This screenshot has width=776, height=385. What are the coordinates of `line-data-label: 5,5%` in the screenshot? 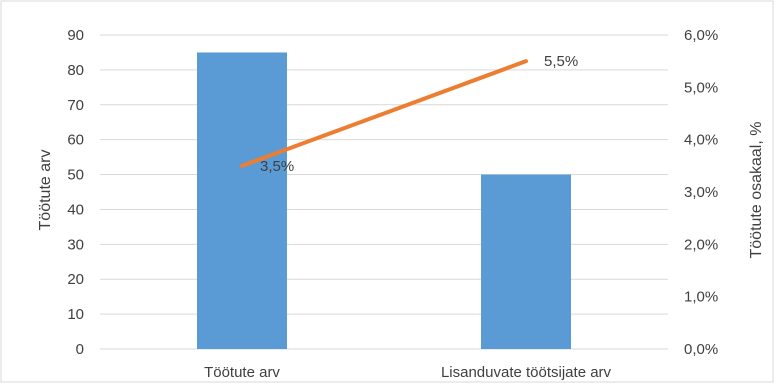 It's located at (561, 61).